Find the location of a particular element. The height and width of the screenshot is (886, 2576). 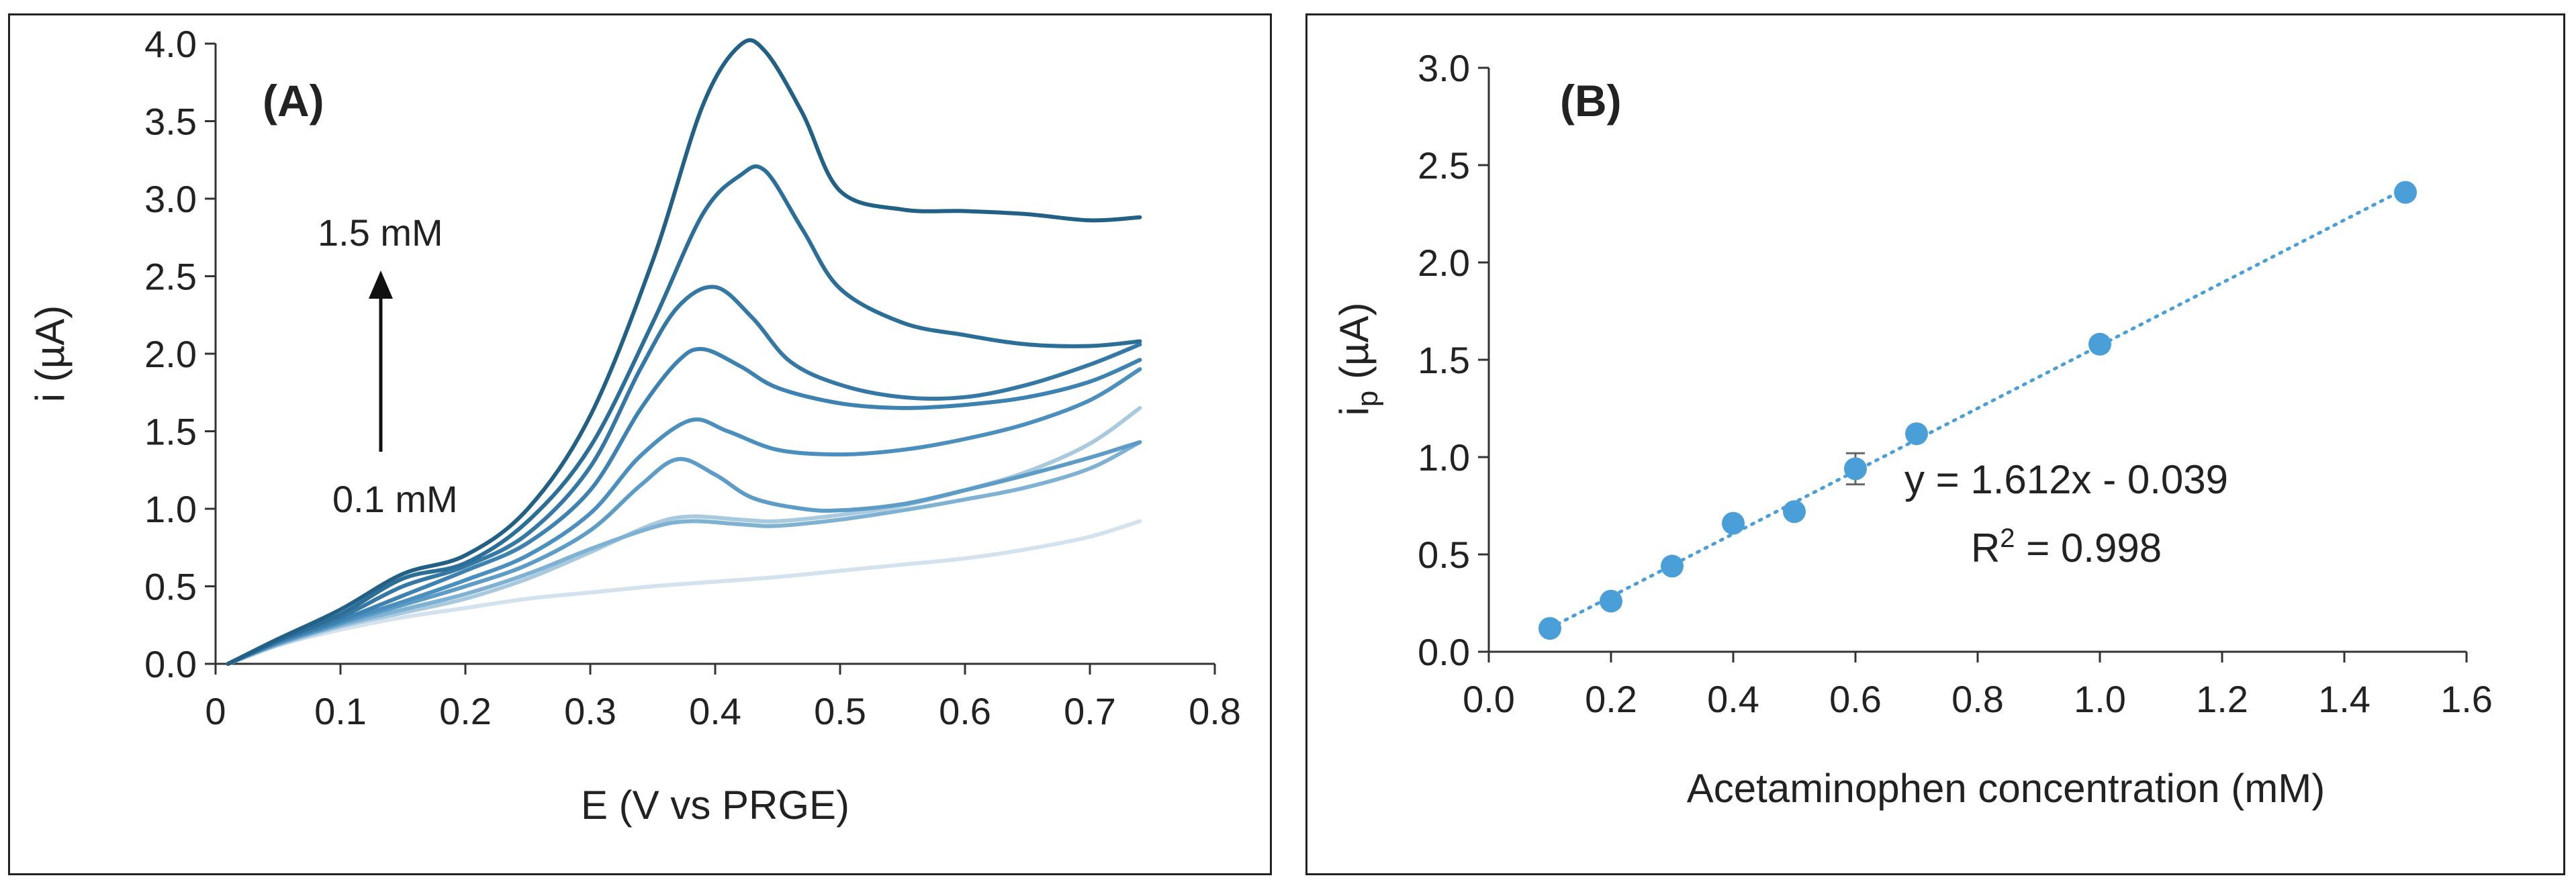

x-axis-label: Acetaminophen concentration (mM) is located at coordinates (2006, 788).